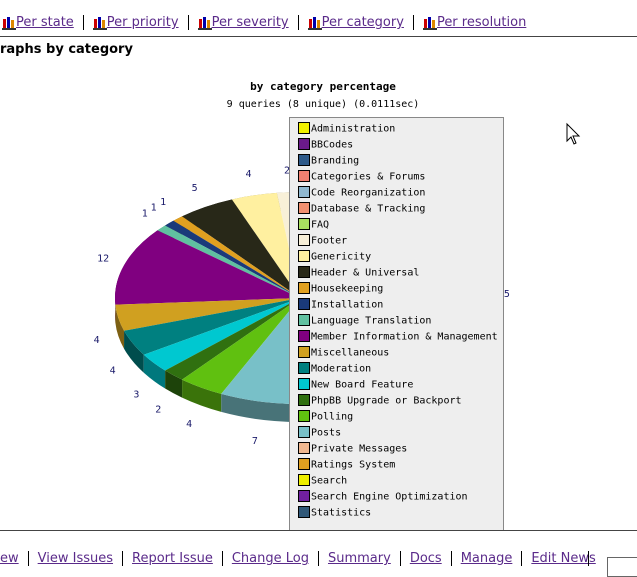 The height and width of the screenshot is (577, 637). Describe the element at coordinates (250, 22) in the screenshot. I see `nav-link: Per severity` at that location.